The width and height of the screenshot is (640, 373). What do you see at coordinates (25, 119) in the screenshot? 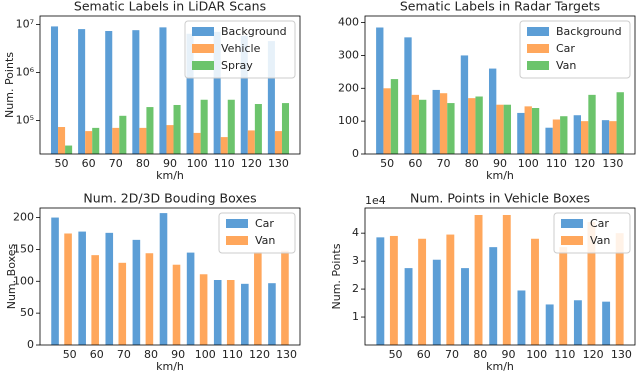
I see `y-tick-label: 10⁵` at bounding box center [25, 119].